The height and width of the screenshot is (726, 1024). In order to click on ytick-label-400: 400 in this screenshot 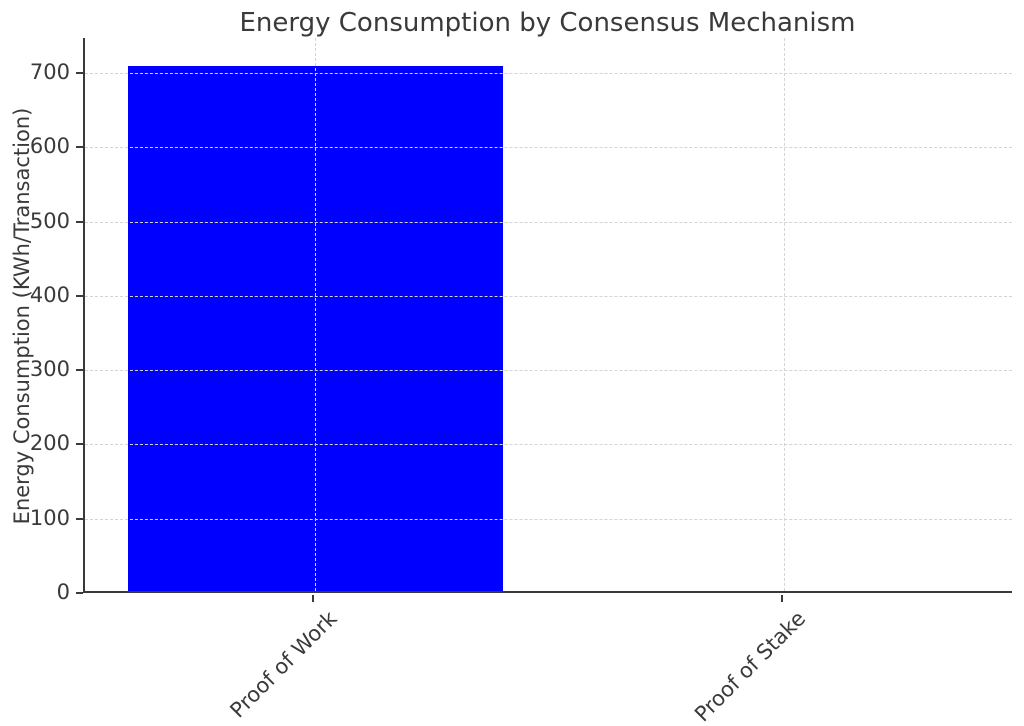, I will do `click(49, 294)`.